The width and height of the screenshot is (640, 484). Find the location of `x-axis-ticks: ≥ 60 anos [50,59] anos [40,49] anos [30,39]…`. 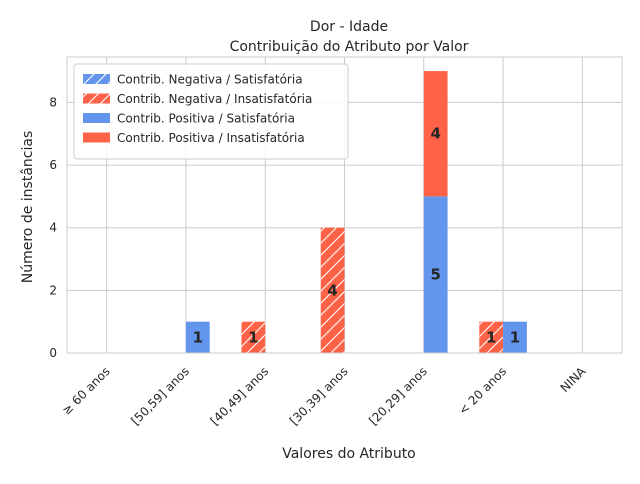

x-axis-ticks: ≥ 60 anos [50,59] anos [40,49] anos [30,39]… is located at coordinates (324, 396).